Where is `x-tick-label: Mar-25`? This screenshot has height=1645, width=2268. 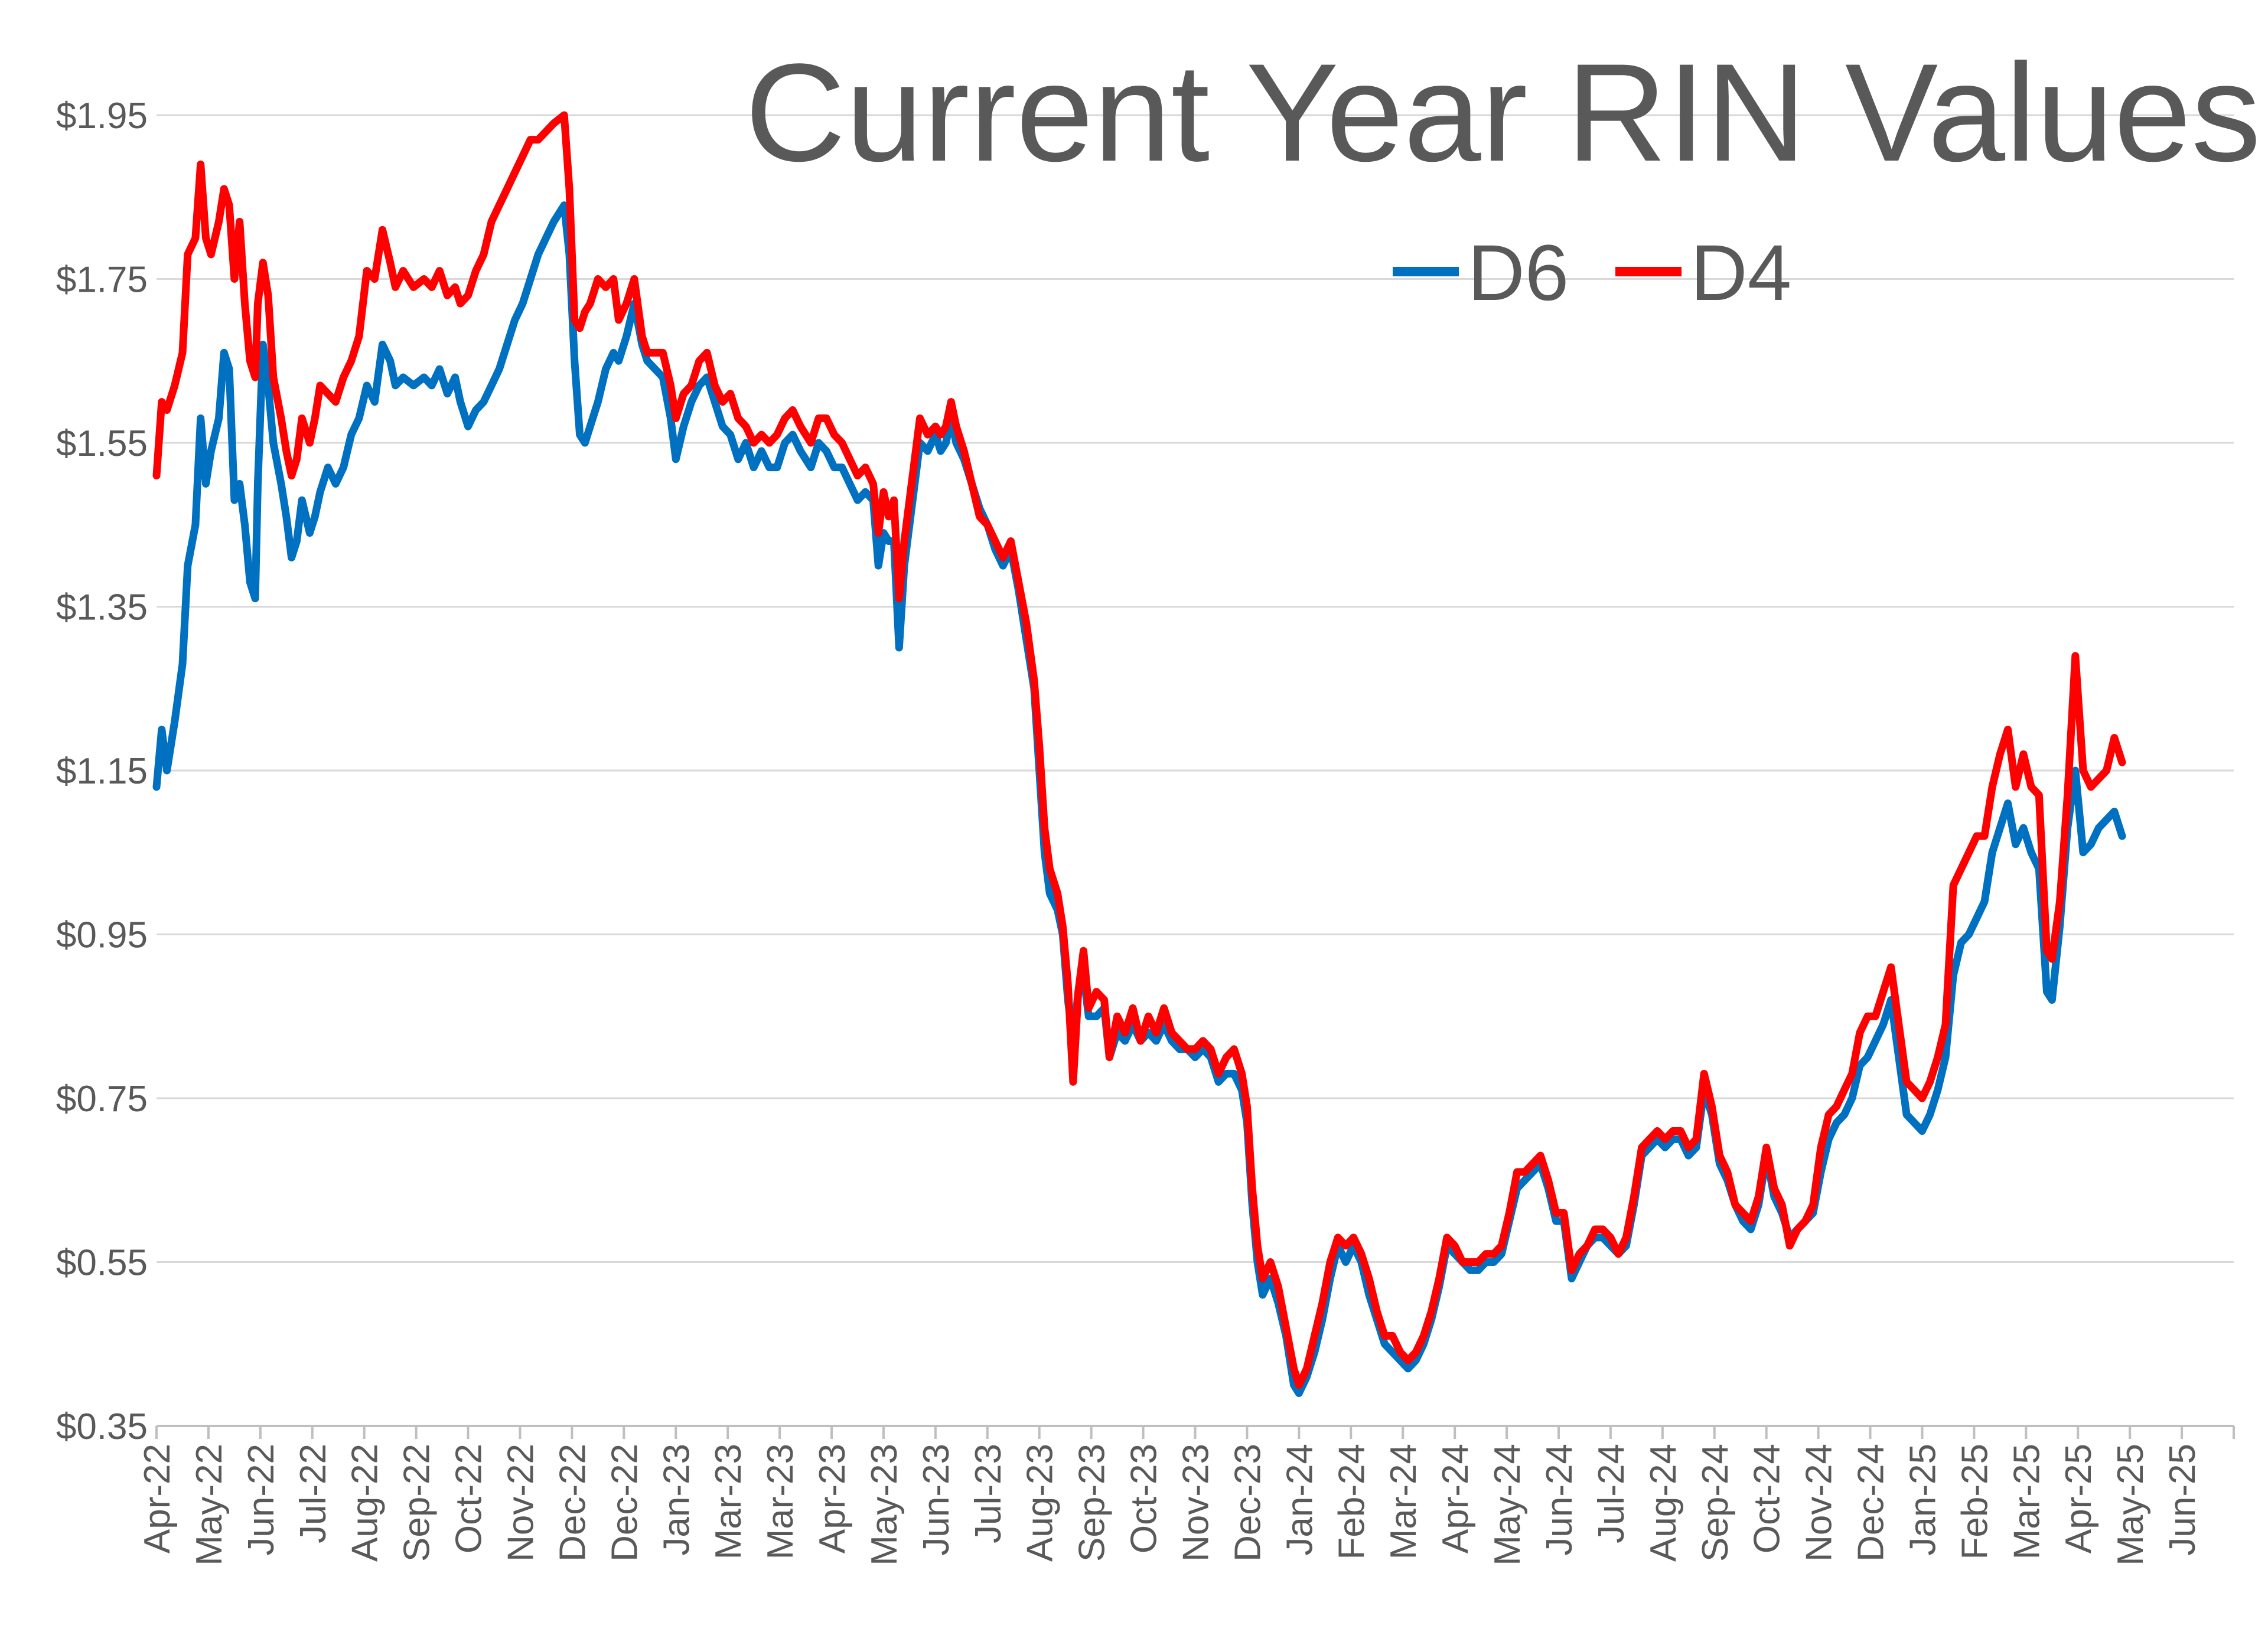 x-tick-label: Mar-25 is located at coordinates (2026, 1501).